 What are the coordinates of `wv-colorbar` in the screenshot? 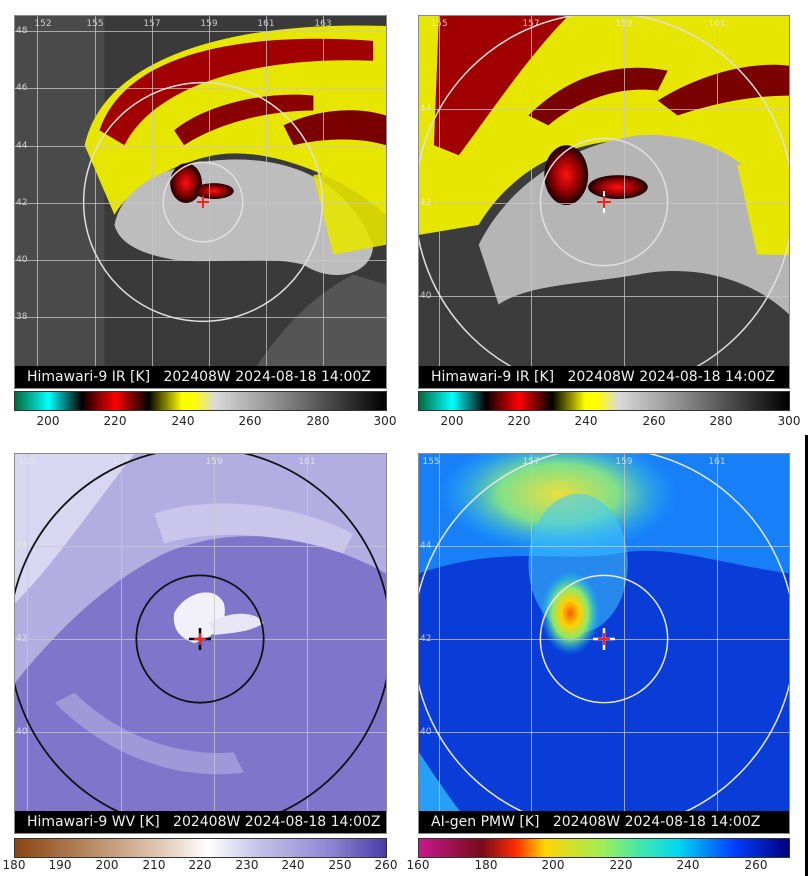 It's located at (200, 848).